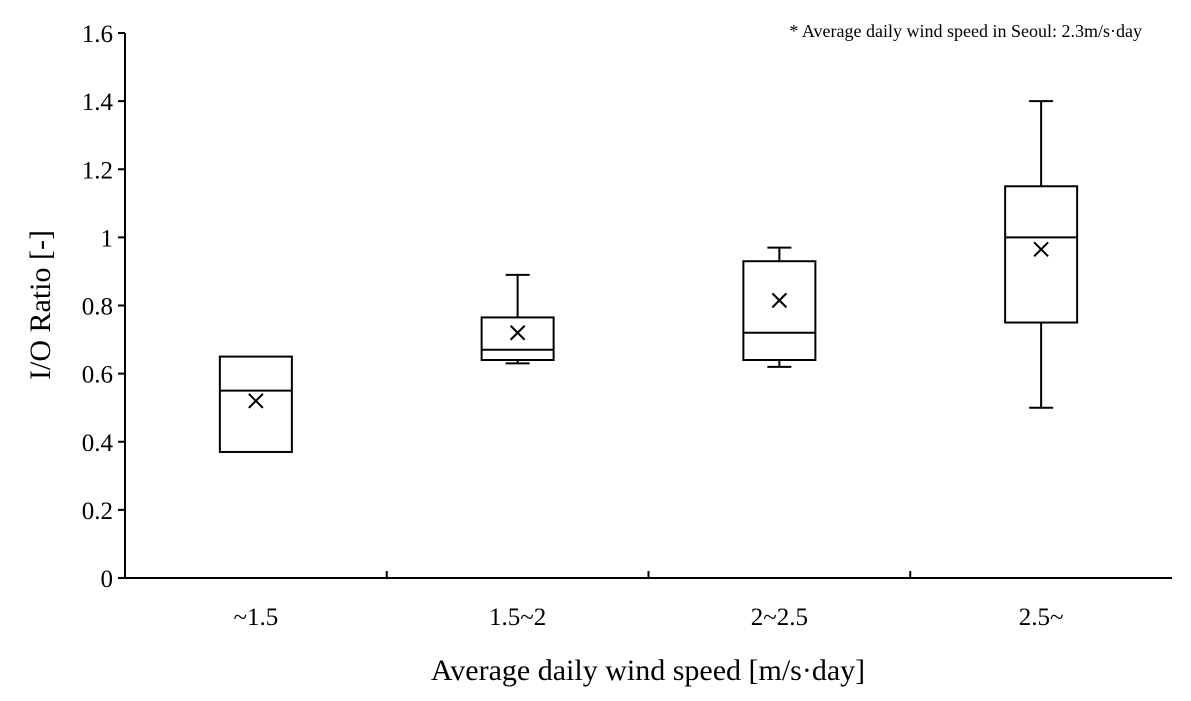 The height and width of the screenshot is (701, 1191). What do you see at coordinates (98, 102) in the screenshot?
I see `y-tick-label: 1.4` at bounding box center [98, 102].